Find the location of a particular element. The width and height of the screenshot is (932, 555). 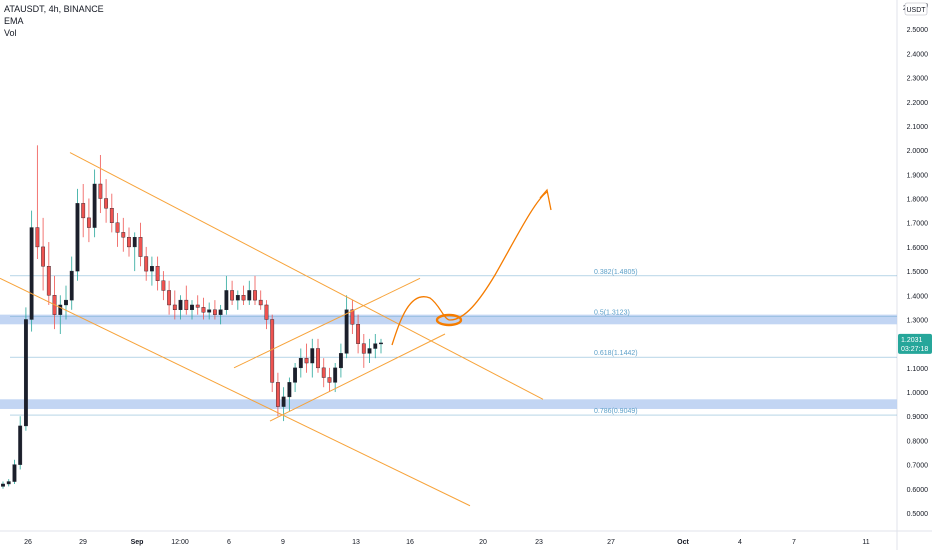

time-tick: 27 is located at coordinates (611, 542).